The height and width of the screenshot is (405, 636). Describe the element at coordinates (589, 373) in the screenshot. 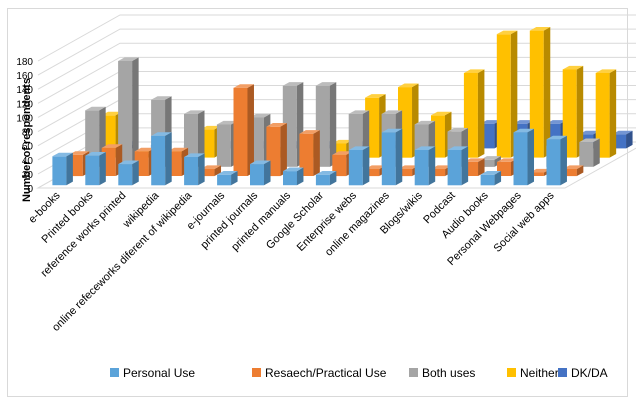

I see `legend-label: DK/DA` at that location.